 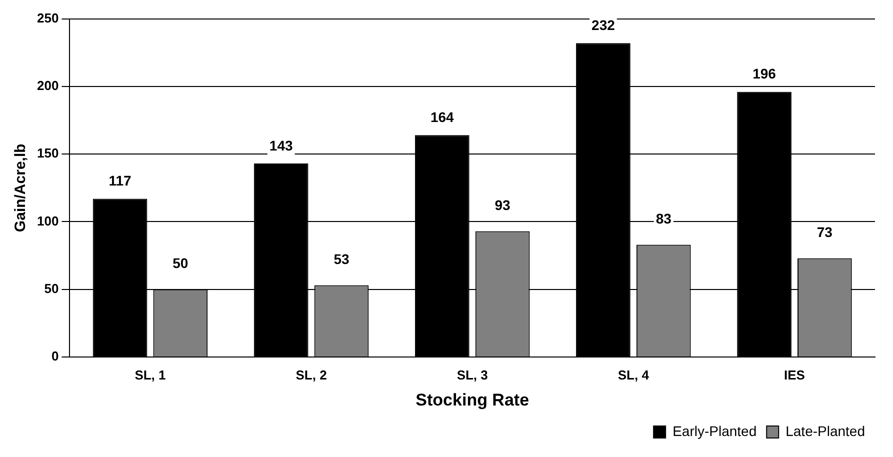 I want to click on x-tick-label: SL, 1, so click(x=150, y=374).